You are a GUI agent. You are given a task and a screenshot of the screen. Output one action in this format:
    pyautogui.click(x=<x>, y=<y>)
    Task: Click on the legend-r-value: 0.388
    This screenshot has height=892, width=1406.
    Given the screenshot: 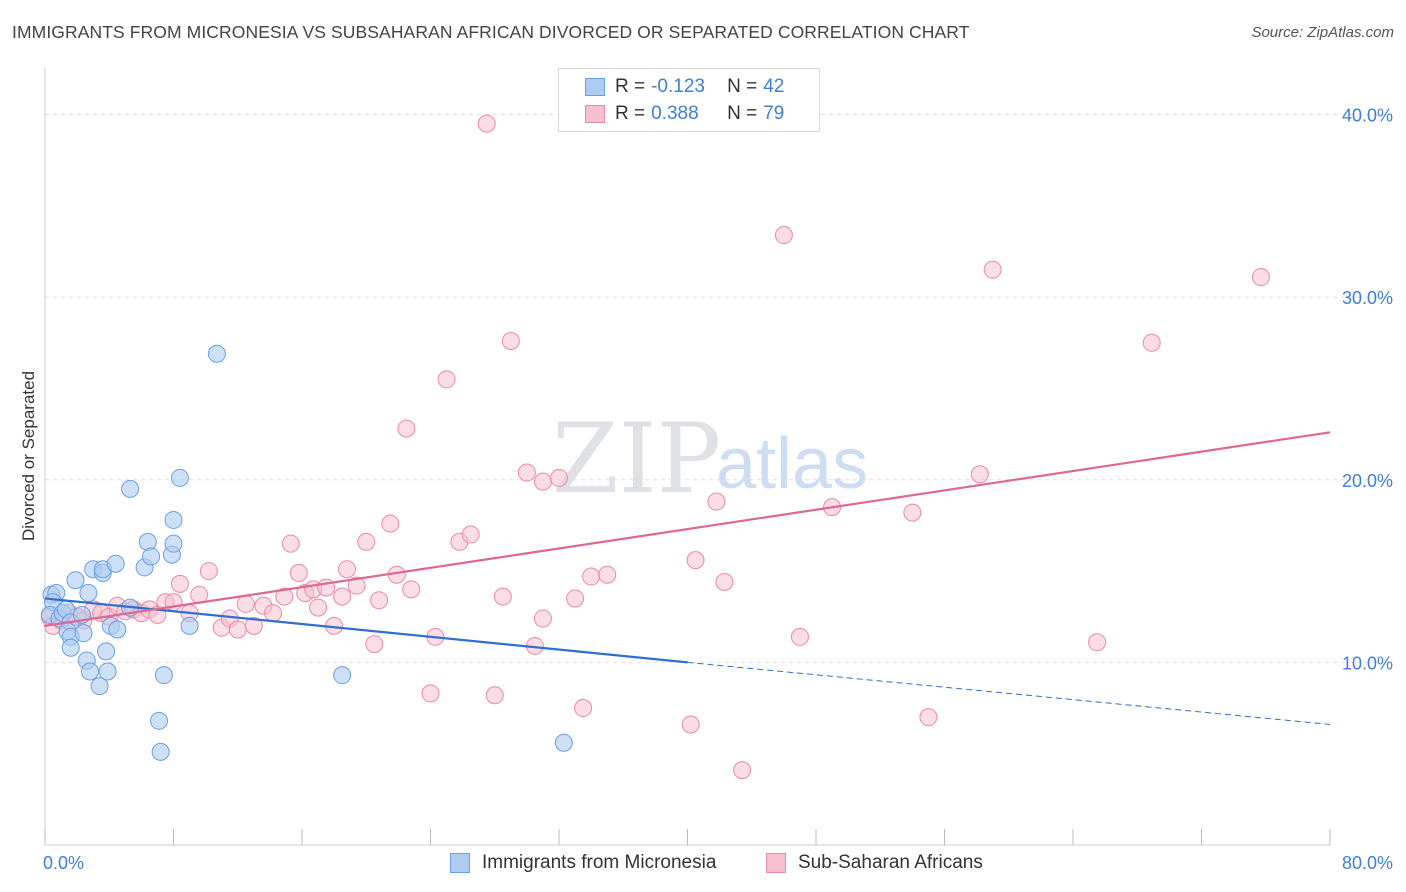 What is the action you would take?
    pyautogui.click(x=675, y=113)
    